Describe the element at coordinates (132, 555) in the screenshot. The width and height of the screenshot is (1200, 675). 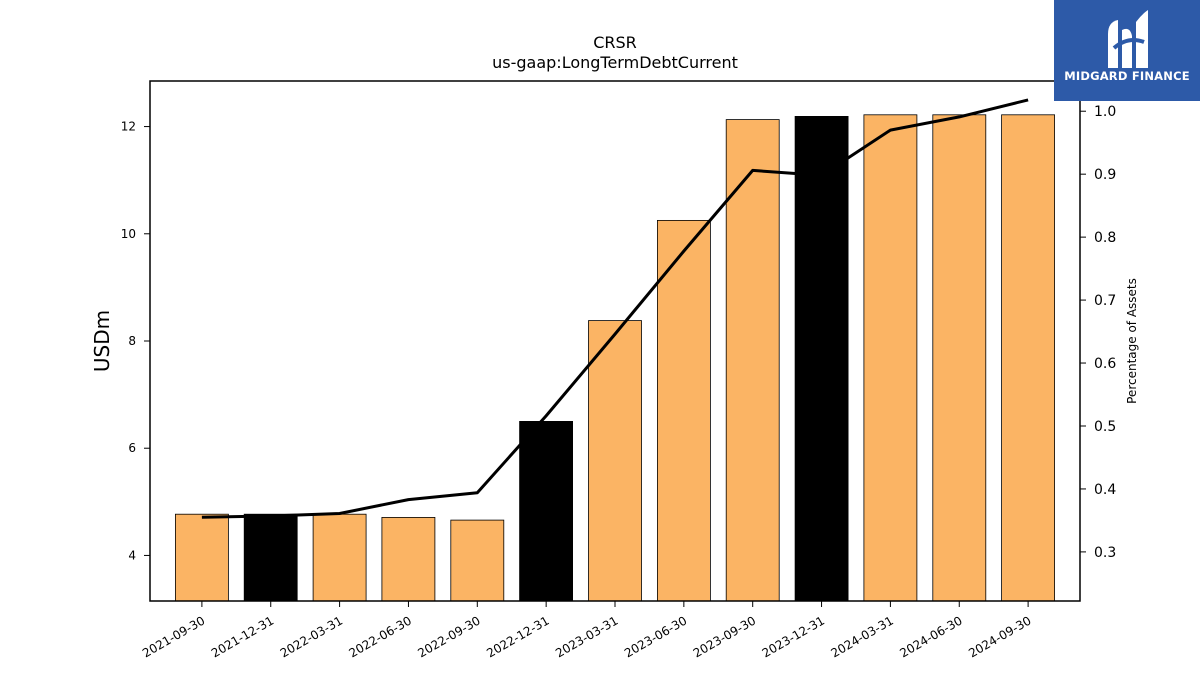
I see `y-left-tick-label: 4` at that location.